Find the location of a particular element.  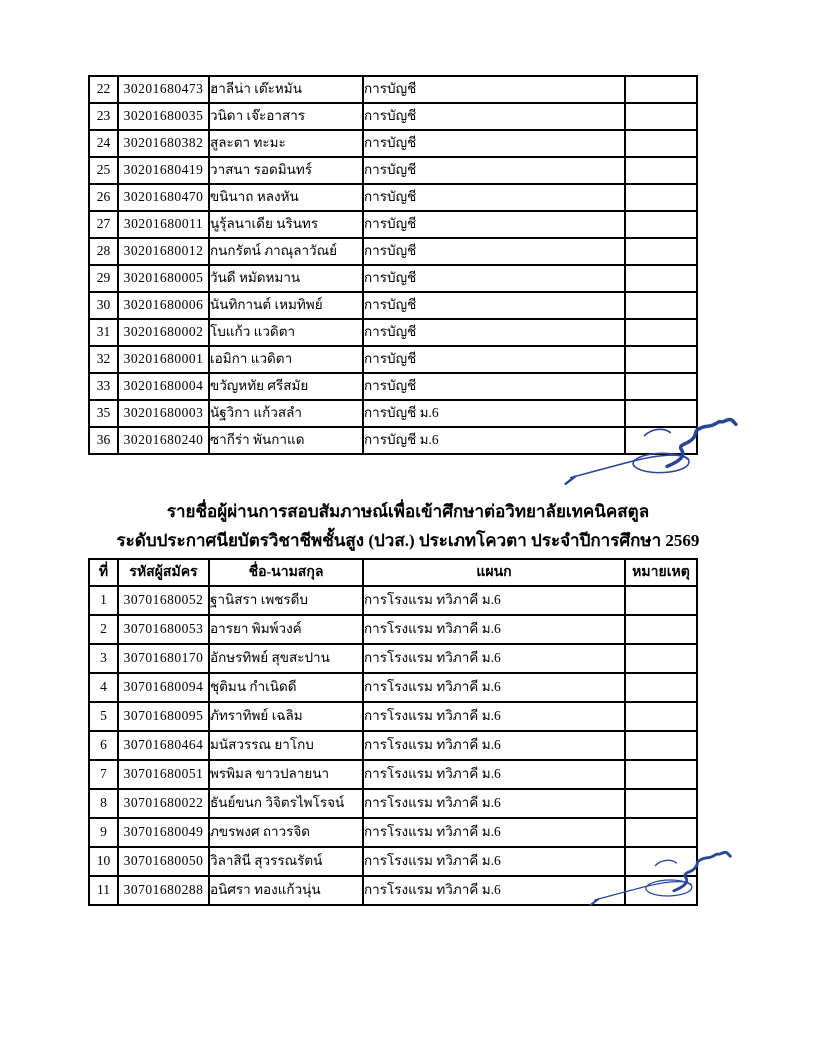

cell-no: 29 is located at coordinates (103, 278).